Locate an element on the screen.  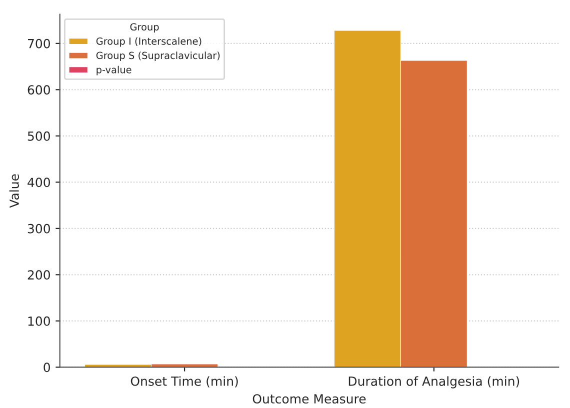
y-tick-label: 200 is located at coordinates (39, 275).